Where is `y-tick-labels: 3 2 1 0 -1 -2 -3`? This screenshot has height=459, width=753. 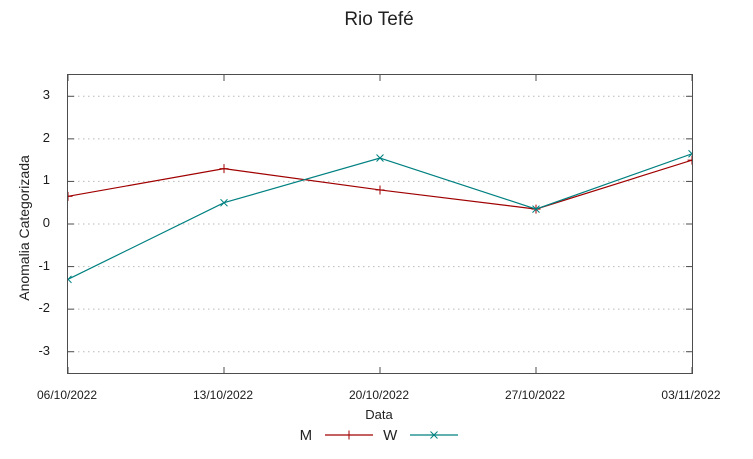
y-tick-labels: 3 2 1 0 -1 -2 -3 is located at coordinates (25, 229).